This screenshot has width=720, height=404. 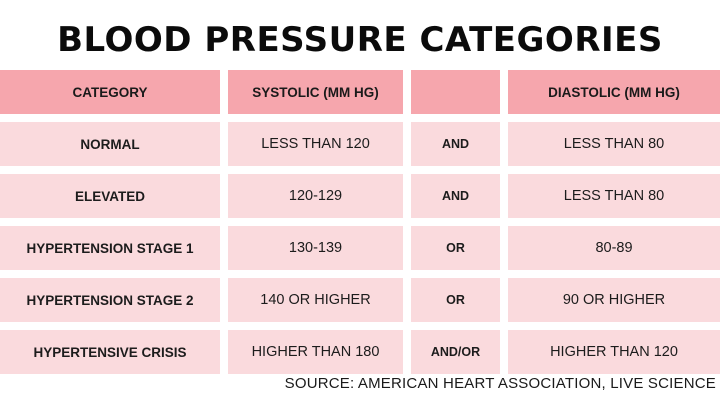 I want to click on category-cell: NORMAL, so click(x=110, y=144).